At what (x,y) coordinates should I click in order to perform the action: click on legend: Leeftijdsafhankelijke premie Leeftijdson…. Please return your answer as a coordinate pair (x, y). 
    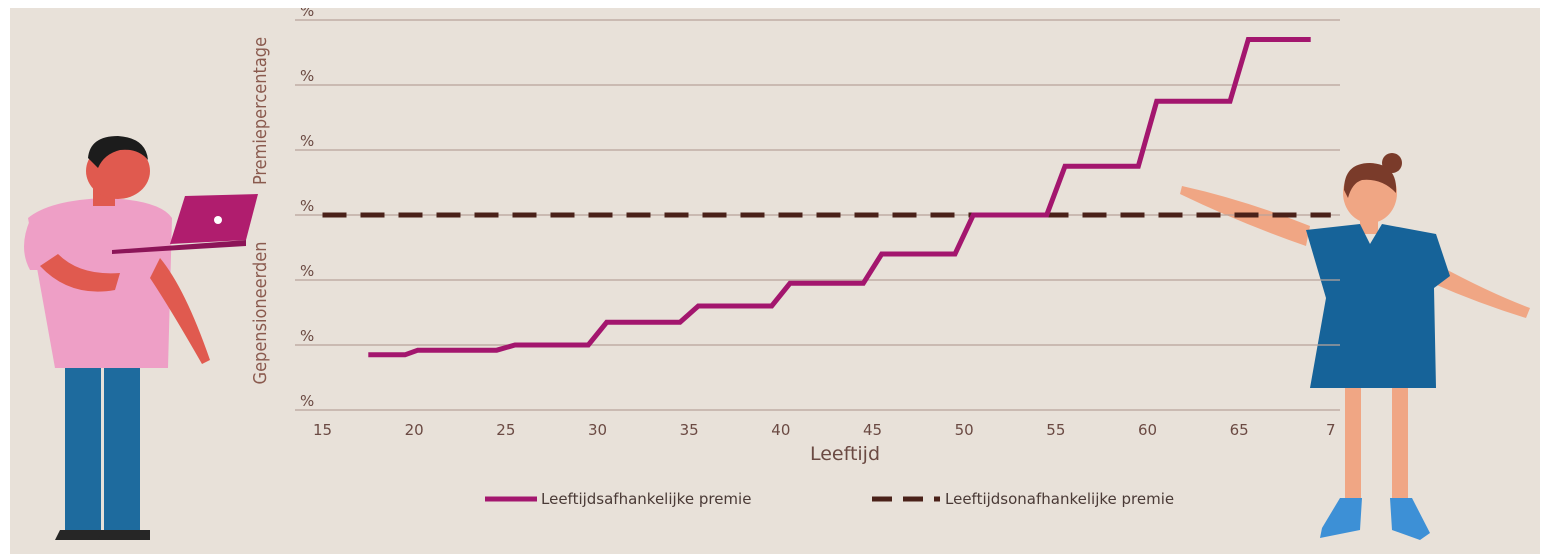
    Looking at the image, I should click on (829, 499).